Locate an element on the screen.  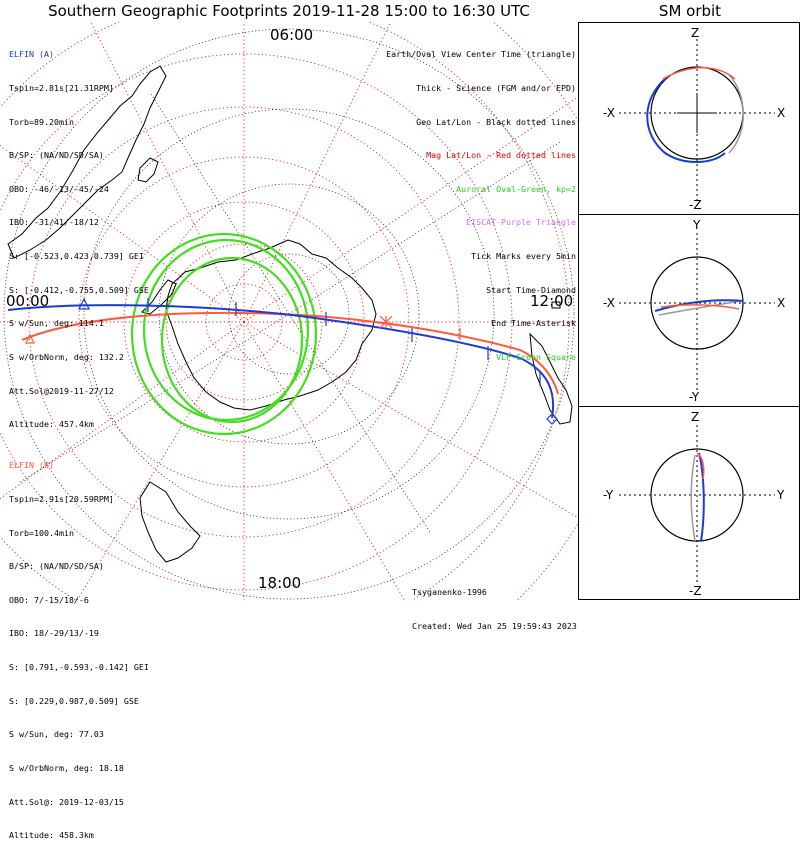
clock-label-top: 06:00 is located at coordinates (292, 35).